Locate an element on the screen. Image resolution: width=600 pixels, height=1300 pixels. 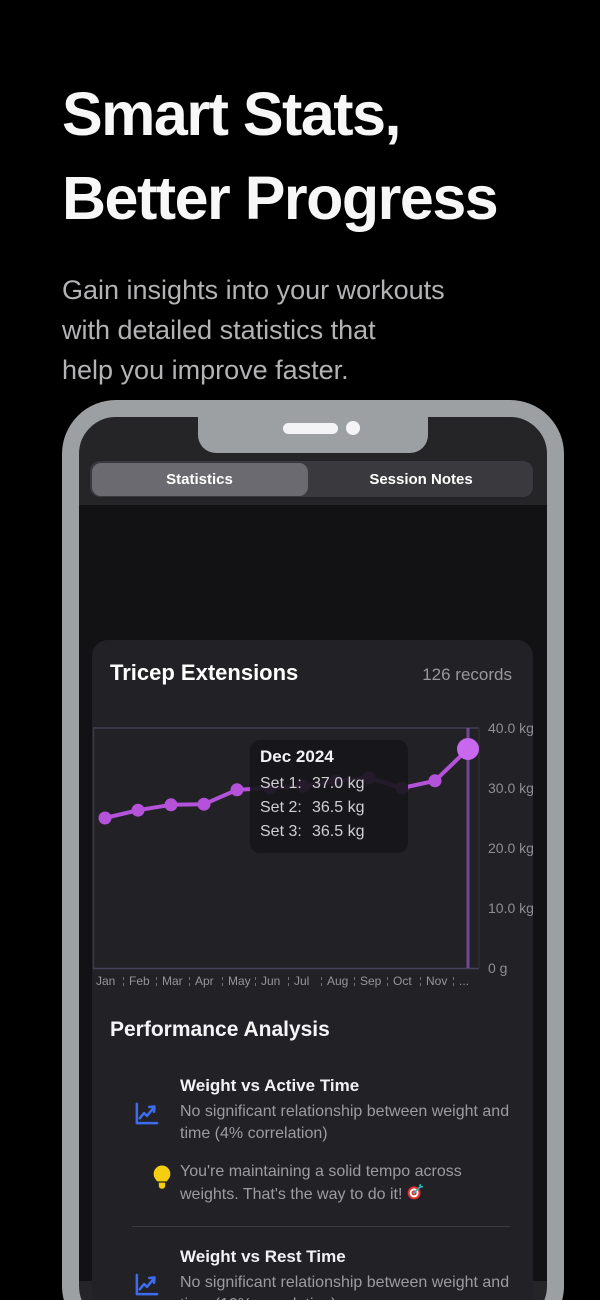
exercise-title: Tricep Extensions is located at coordinates (204, 672).